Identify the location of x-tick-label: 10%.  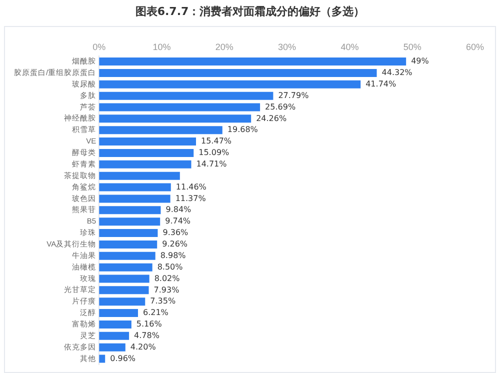
(161, 47).